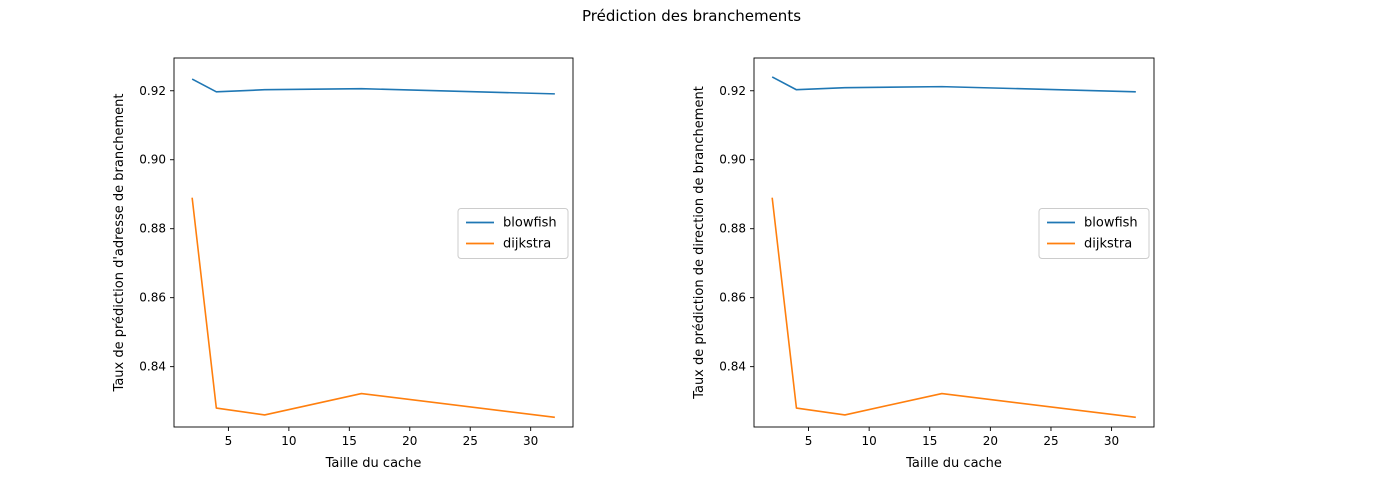 This screenshot has height=480, width=1383. What do you see at coordinates (691, 16) in the screenshot?
I see `figure-title: Prédiction des branchements` at bounding box center [691, 16].